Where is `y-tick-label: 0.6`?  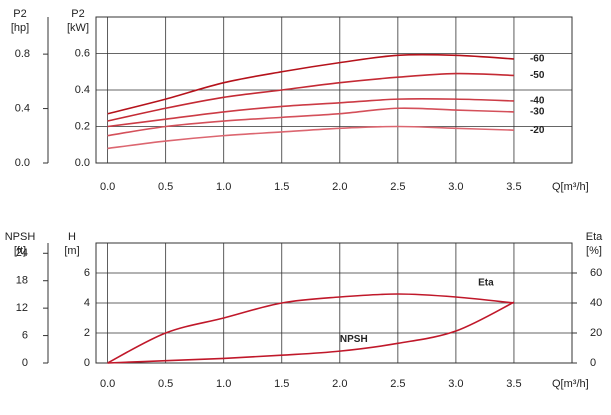
y-tick-label: 0.6 is located at coordinates (82, 53).